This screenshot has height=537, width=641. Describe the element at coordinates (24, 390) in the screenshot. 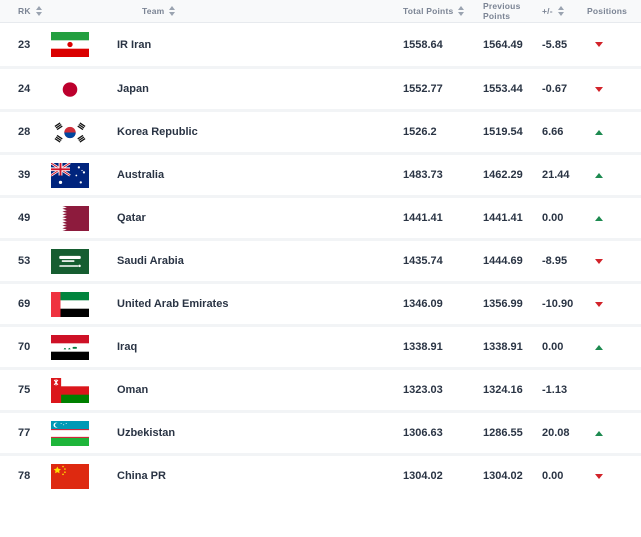

I see `rank-value: 75` at that location.